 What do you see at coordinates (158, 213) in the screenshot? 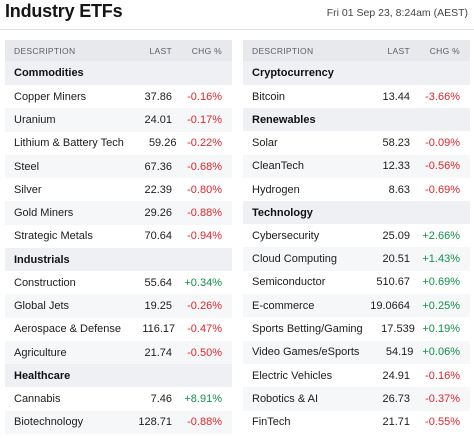
I see `last-price: 29.26` at bounding box center [158, 213].